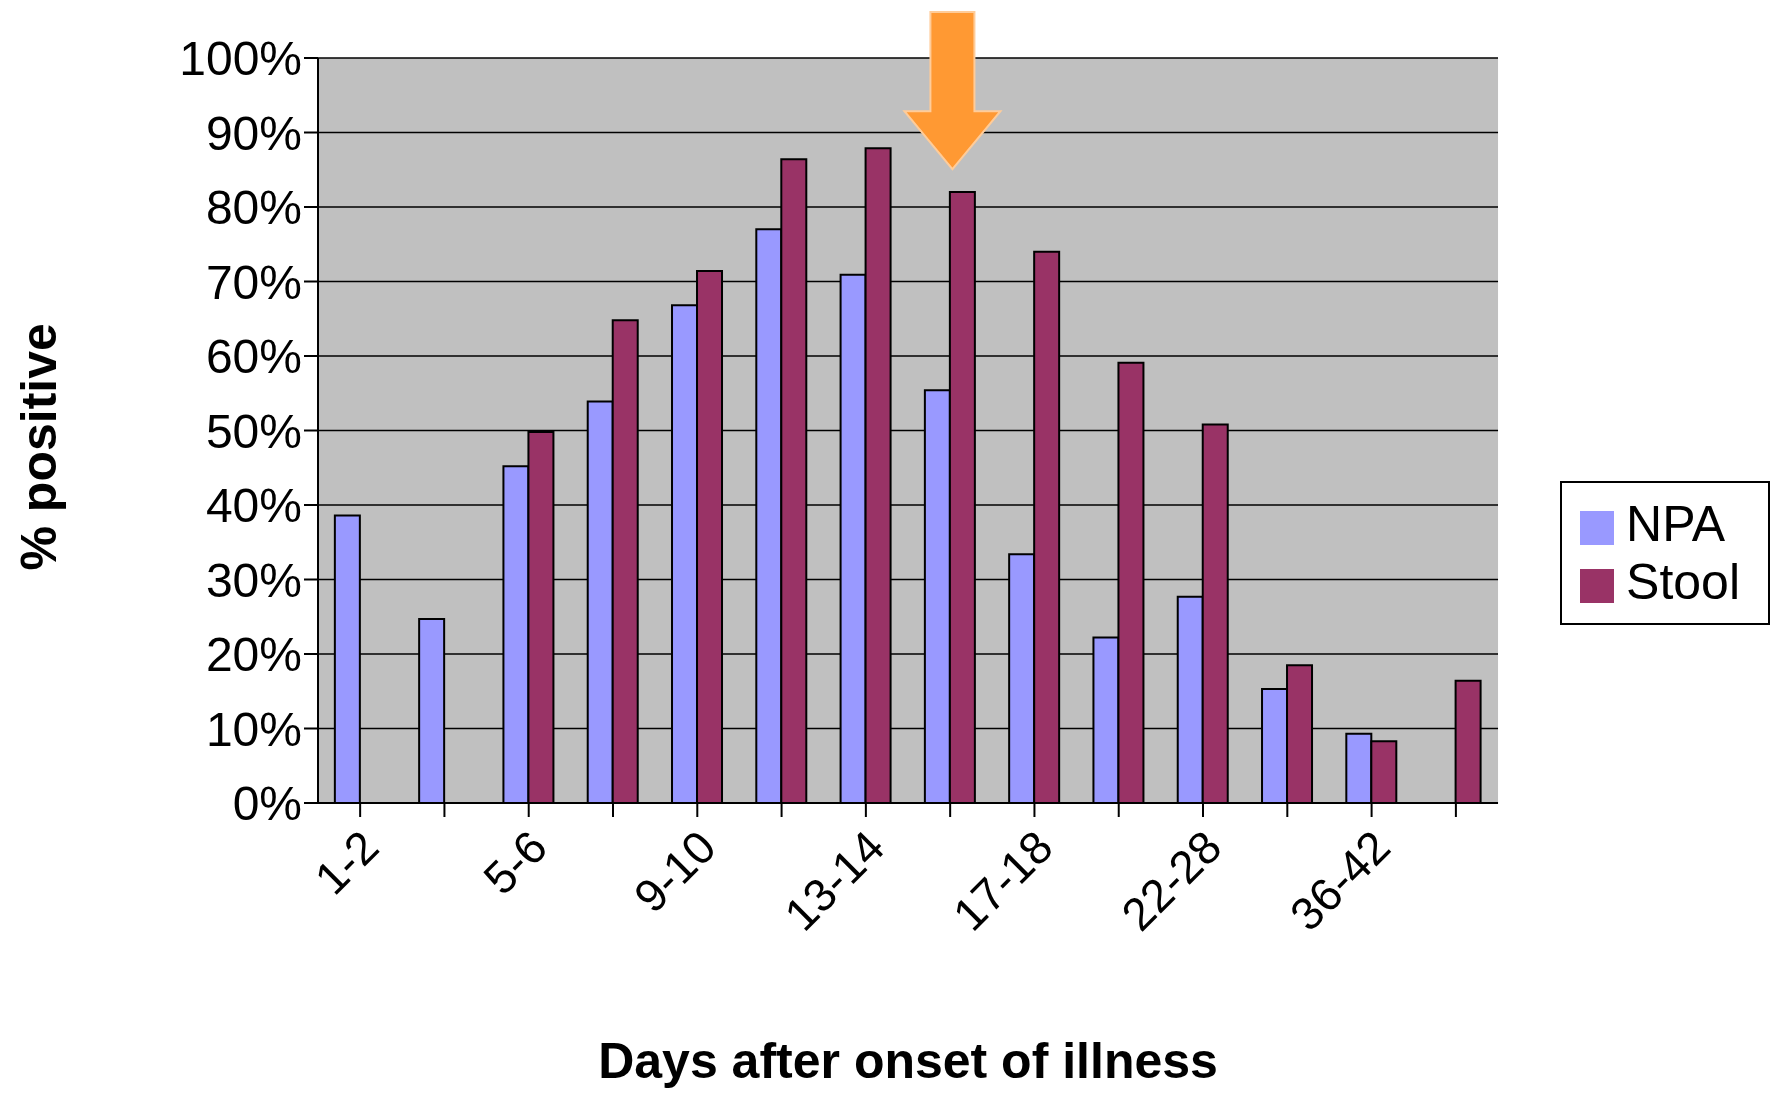  I want to click on y-tick-label: 50%, so click(253, 431).